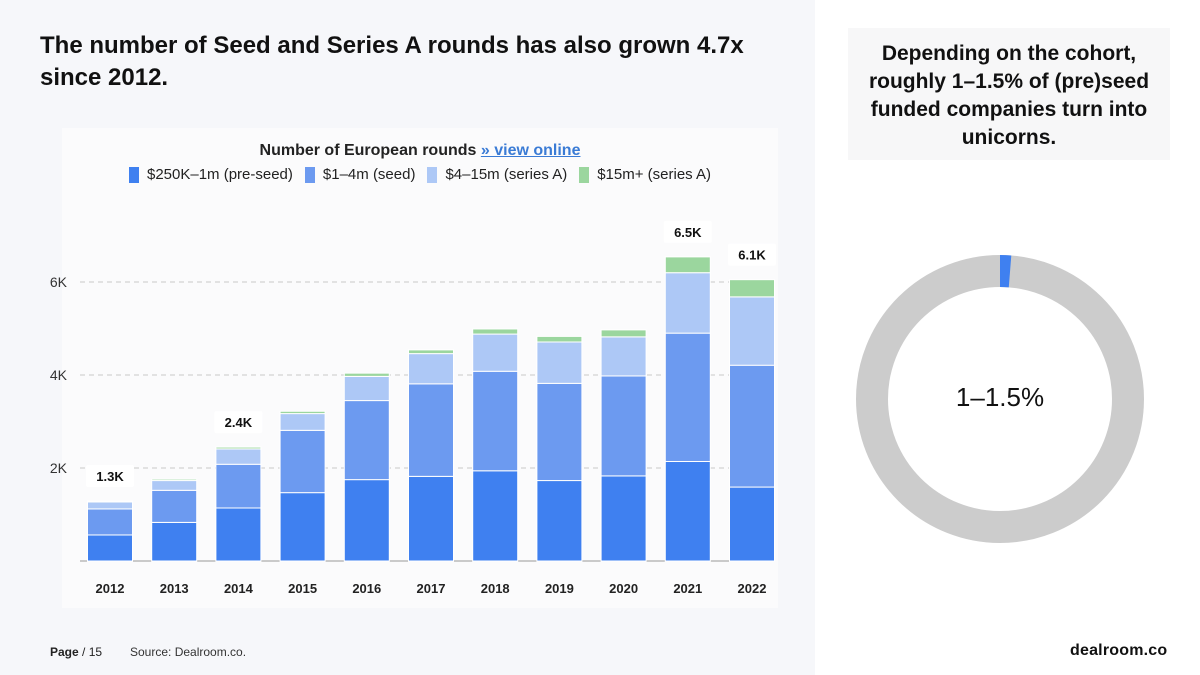 Image resolution: width=1200 pixels, height=675 pixels. What do you see at coordinates (219, 174) in the screenshot?
I see `legend-label-pre-seed: $250K–1m (pre-seed)` at bounding box center [219, 174].